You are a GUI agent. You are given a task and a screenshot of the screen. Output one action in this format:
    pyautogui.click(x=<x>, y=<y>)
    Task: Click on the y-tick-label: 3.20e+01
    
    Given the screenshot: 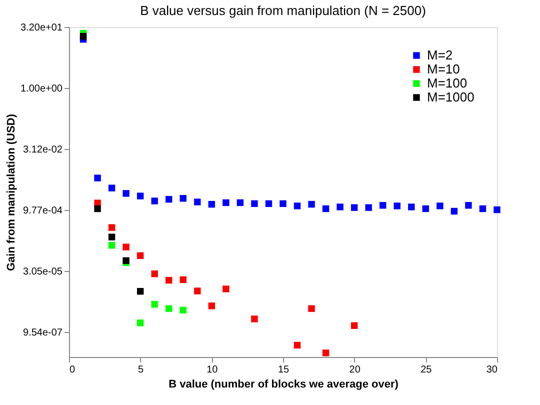 What is the action you would take?
    pyautogui.click(x=41, y=28)
    